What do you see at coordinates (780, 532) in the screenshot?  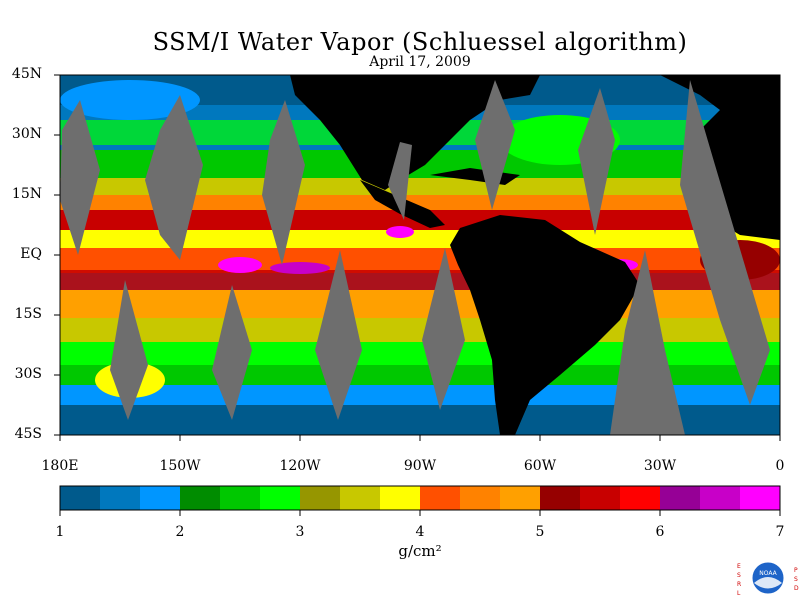 I see `colorbar-tick-label: 7` at bounding box center [780, 532].